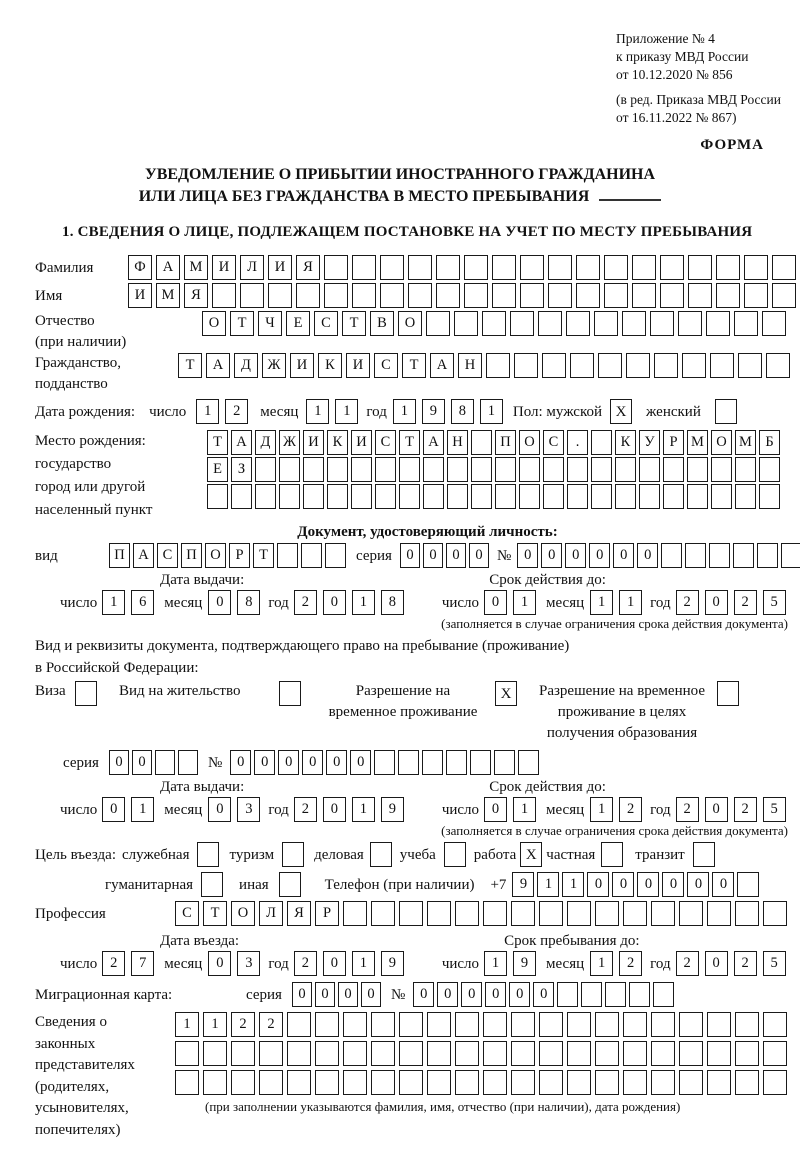 Image resolution: width=800 pixels, height=1163 pixels. Describe the element at coordinates (392, 603) in the screenshot. I see `char-cell: 8` at that location.